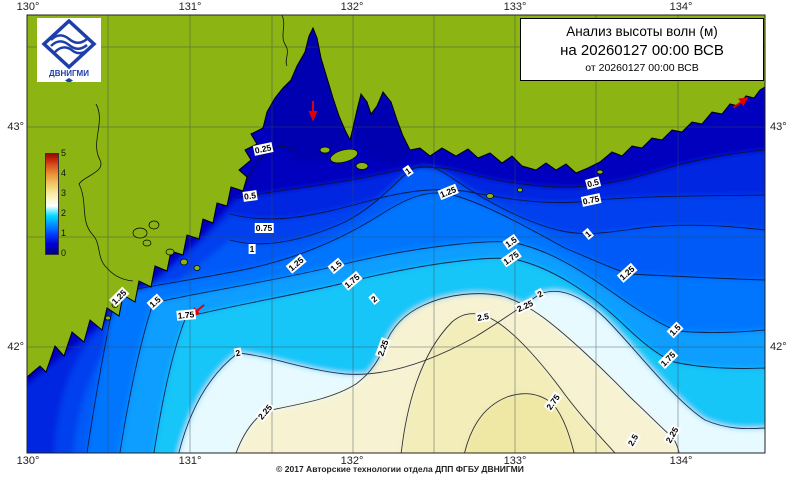 The height and width of the screenshot is (480, 800). What do you see at coordinates (15, 127) in the screenshot?
I see `lat-label-left: 43°` at bounding box center [15, 127].